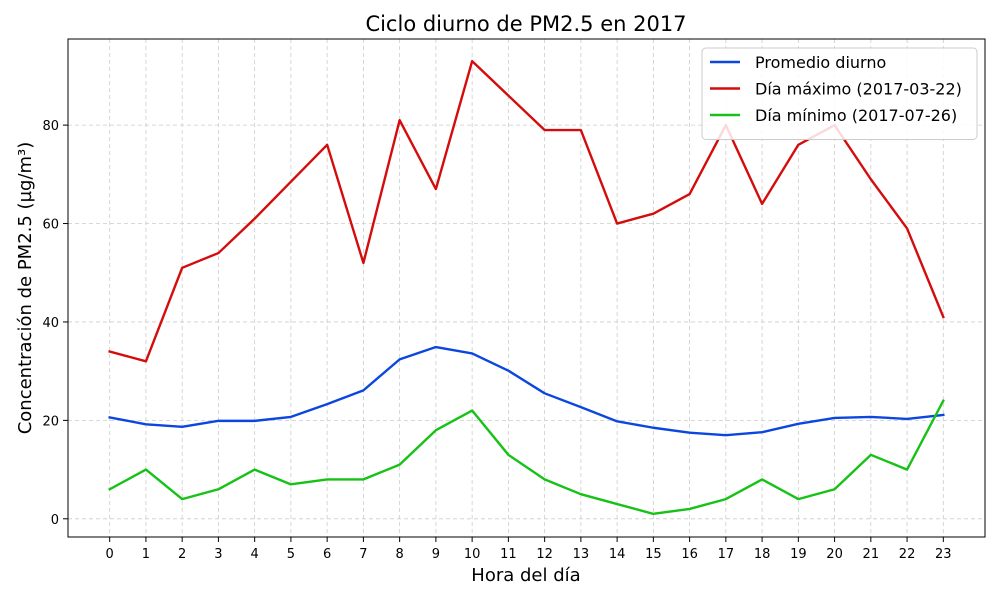 Image resolution: width=1000 pixels, height=600 pixels. Describe the element at coordinates (943, 554) in the screenshot. I see `x-tick-label: 23` at that location.